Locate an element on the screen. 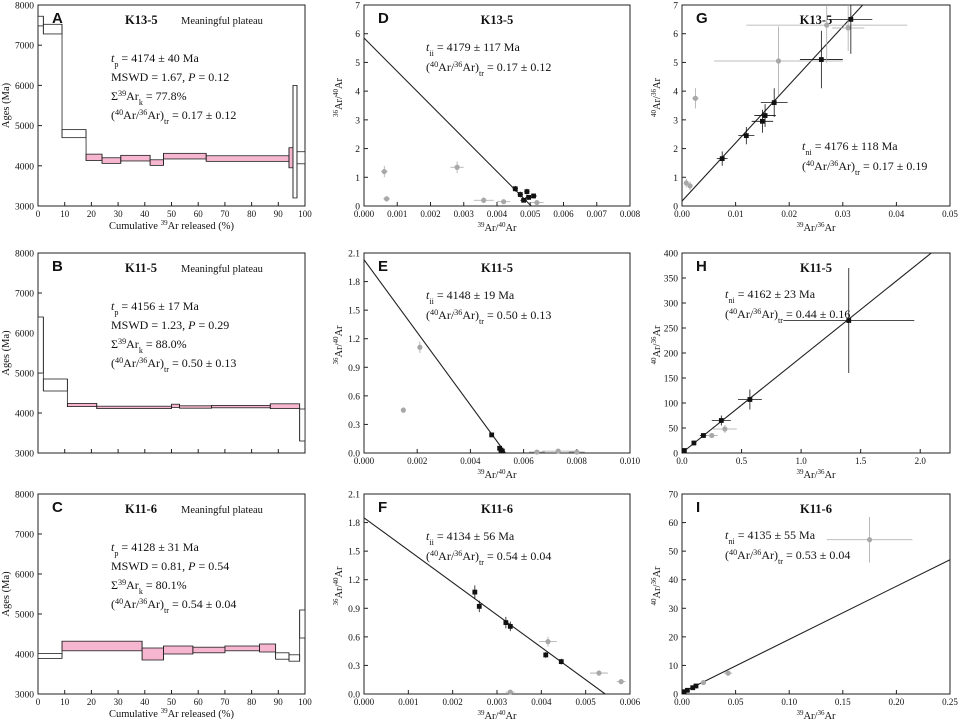 This screenshot has width=960, height=728. y-tick-label: 5000 is located at coordinates (24, 375).